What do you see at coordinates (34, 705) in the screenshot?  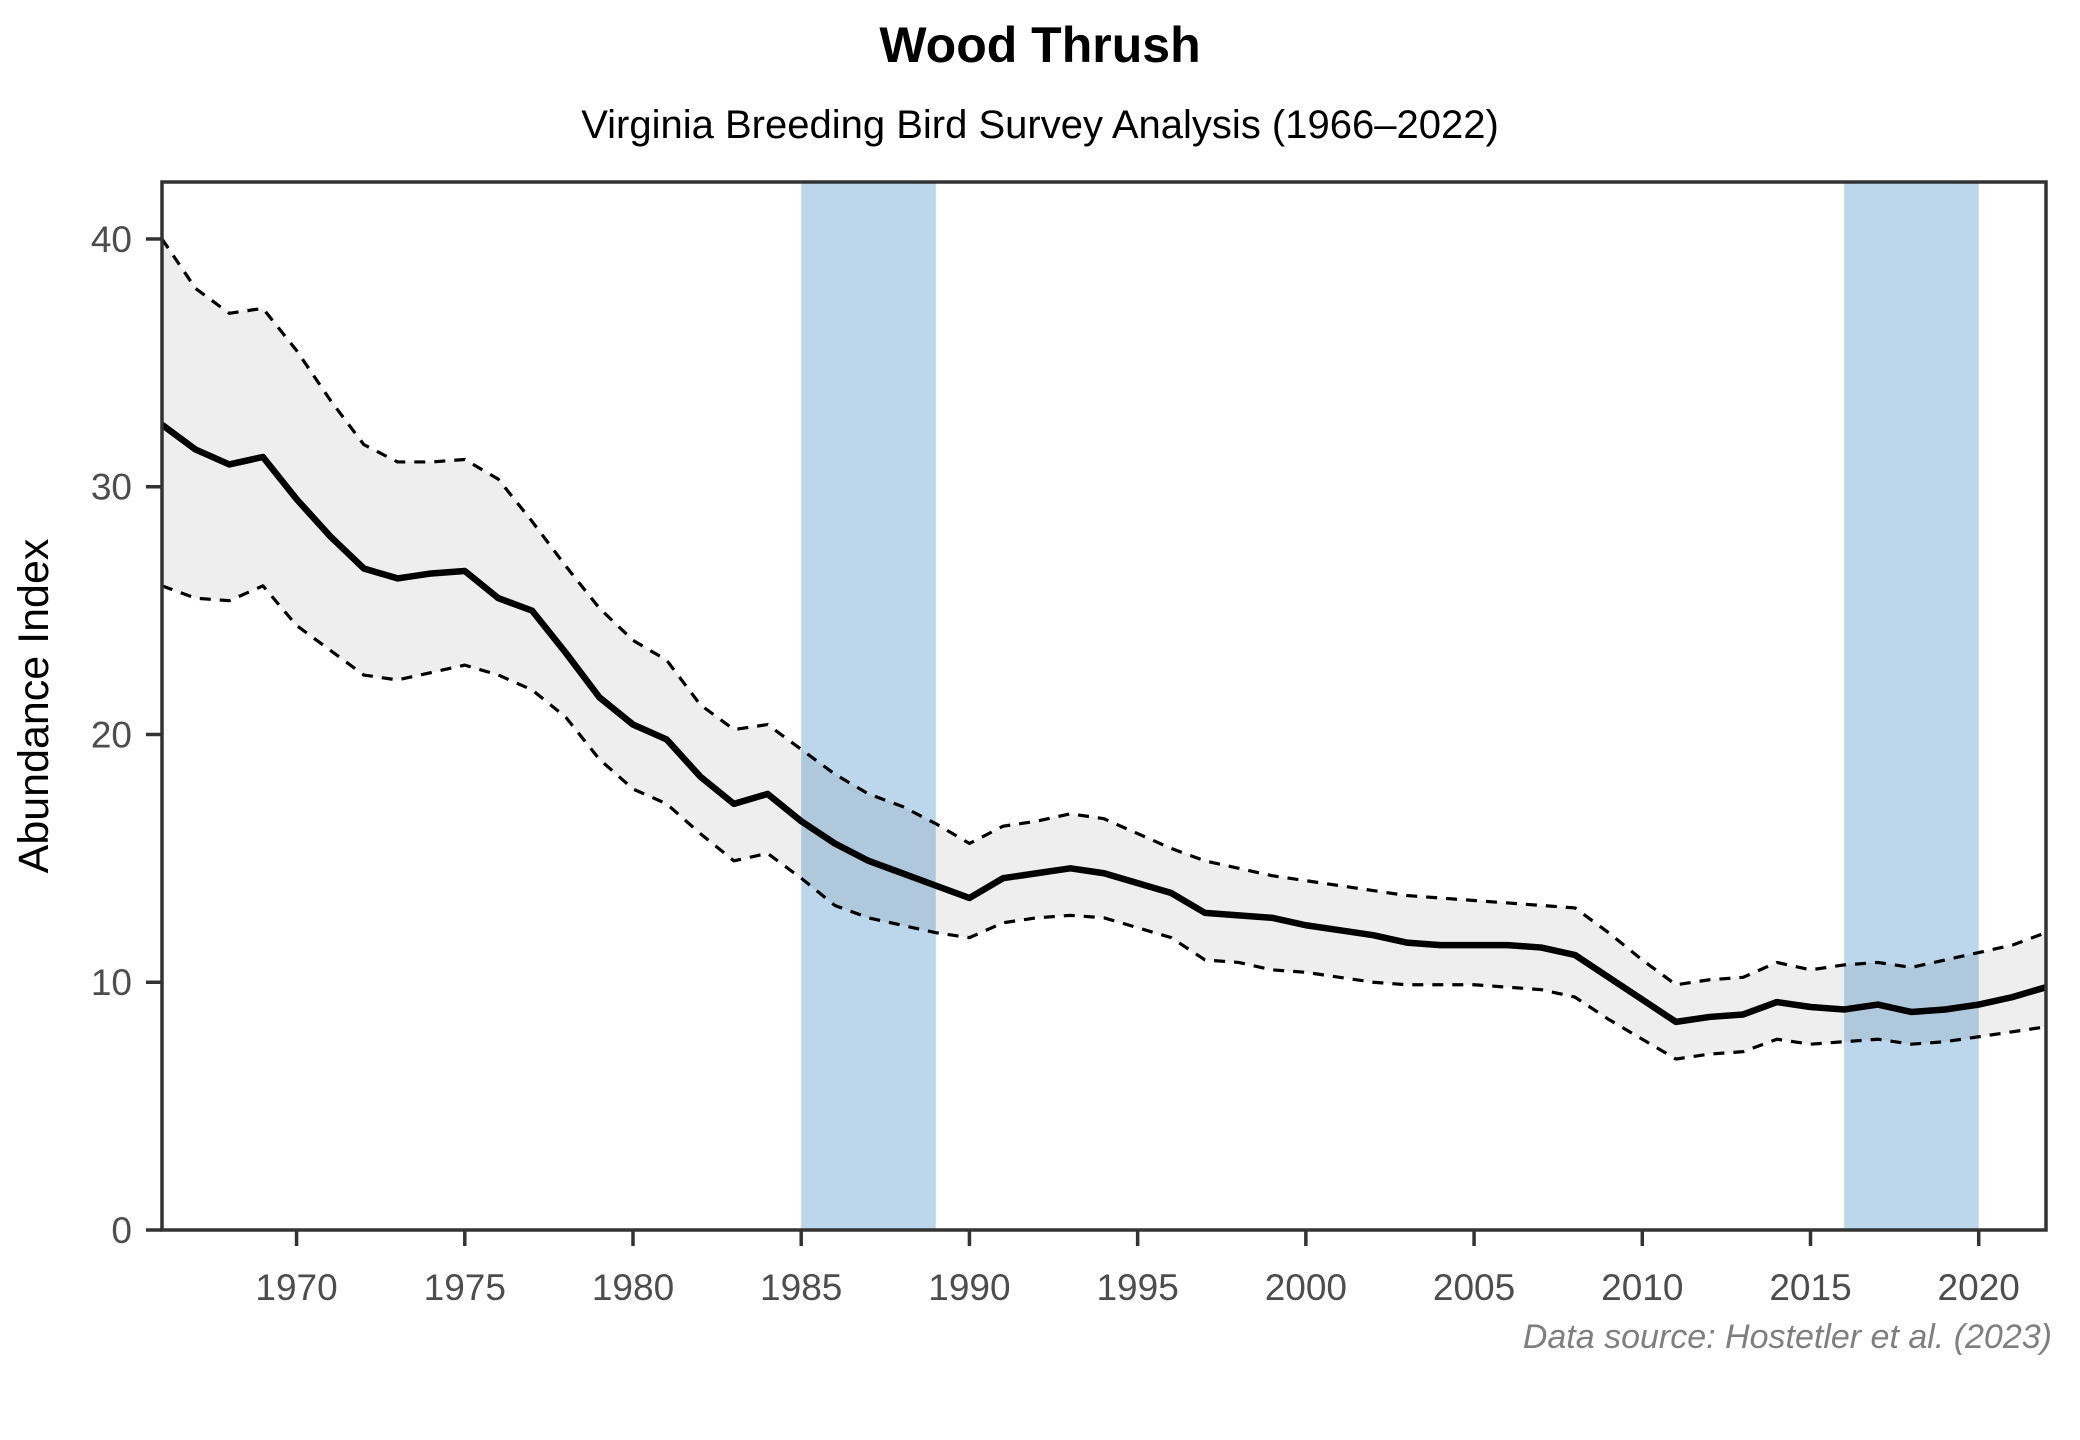 I see `y-axis-label: Abundance Index` at bounding box center [34, 705].